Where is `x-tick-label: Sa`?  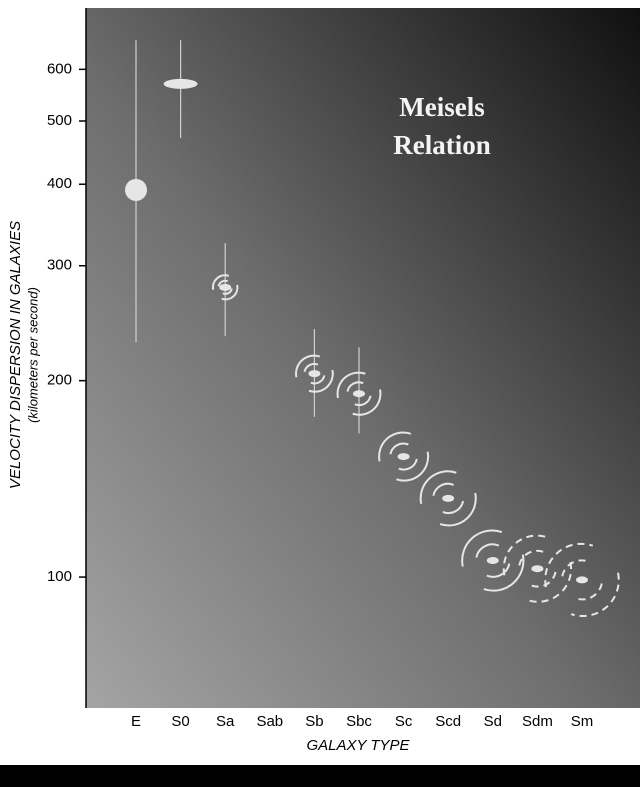
x-tick-label: Sa is located at coordinates (225, 721).